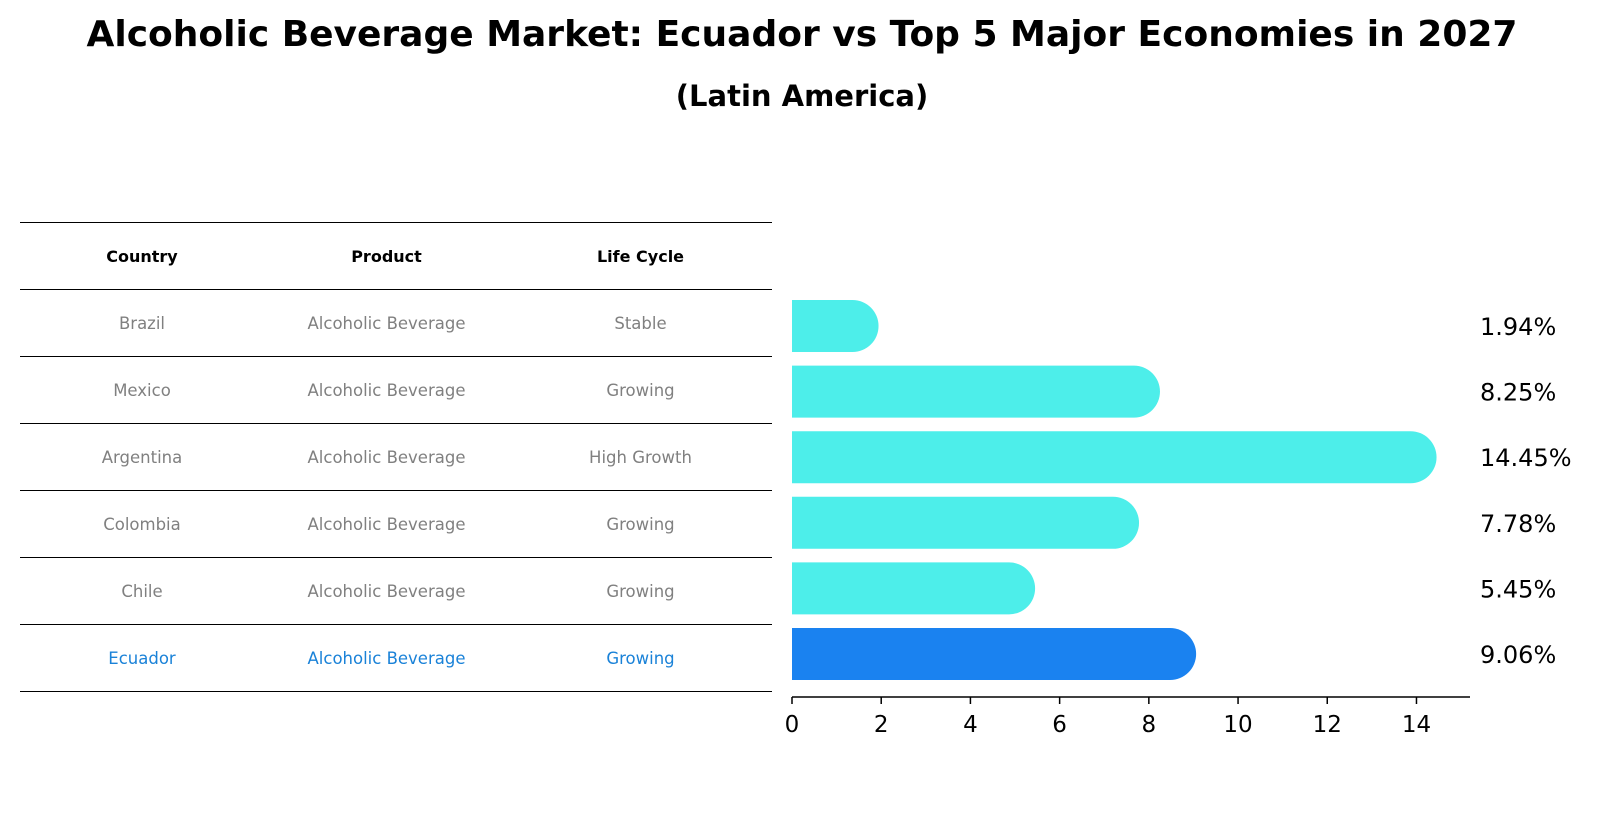  I want to click on x-tick-label: 0, so click(792, 725).